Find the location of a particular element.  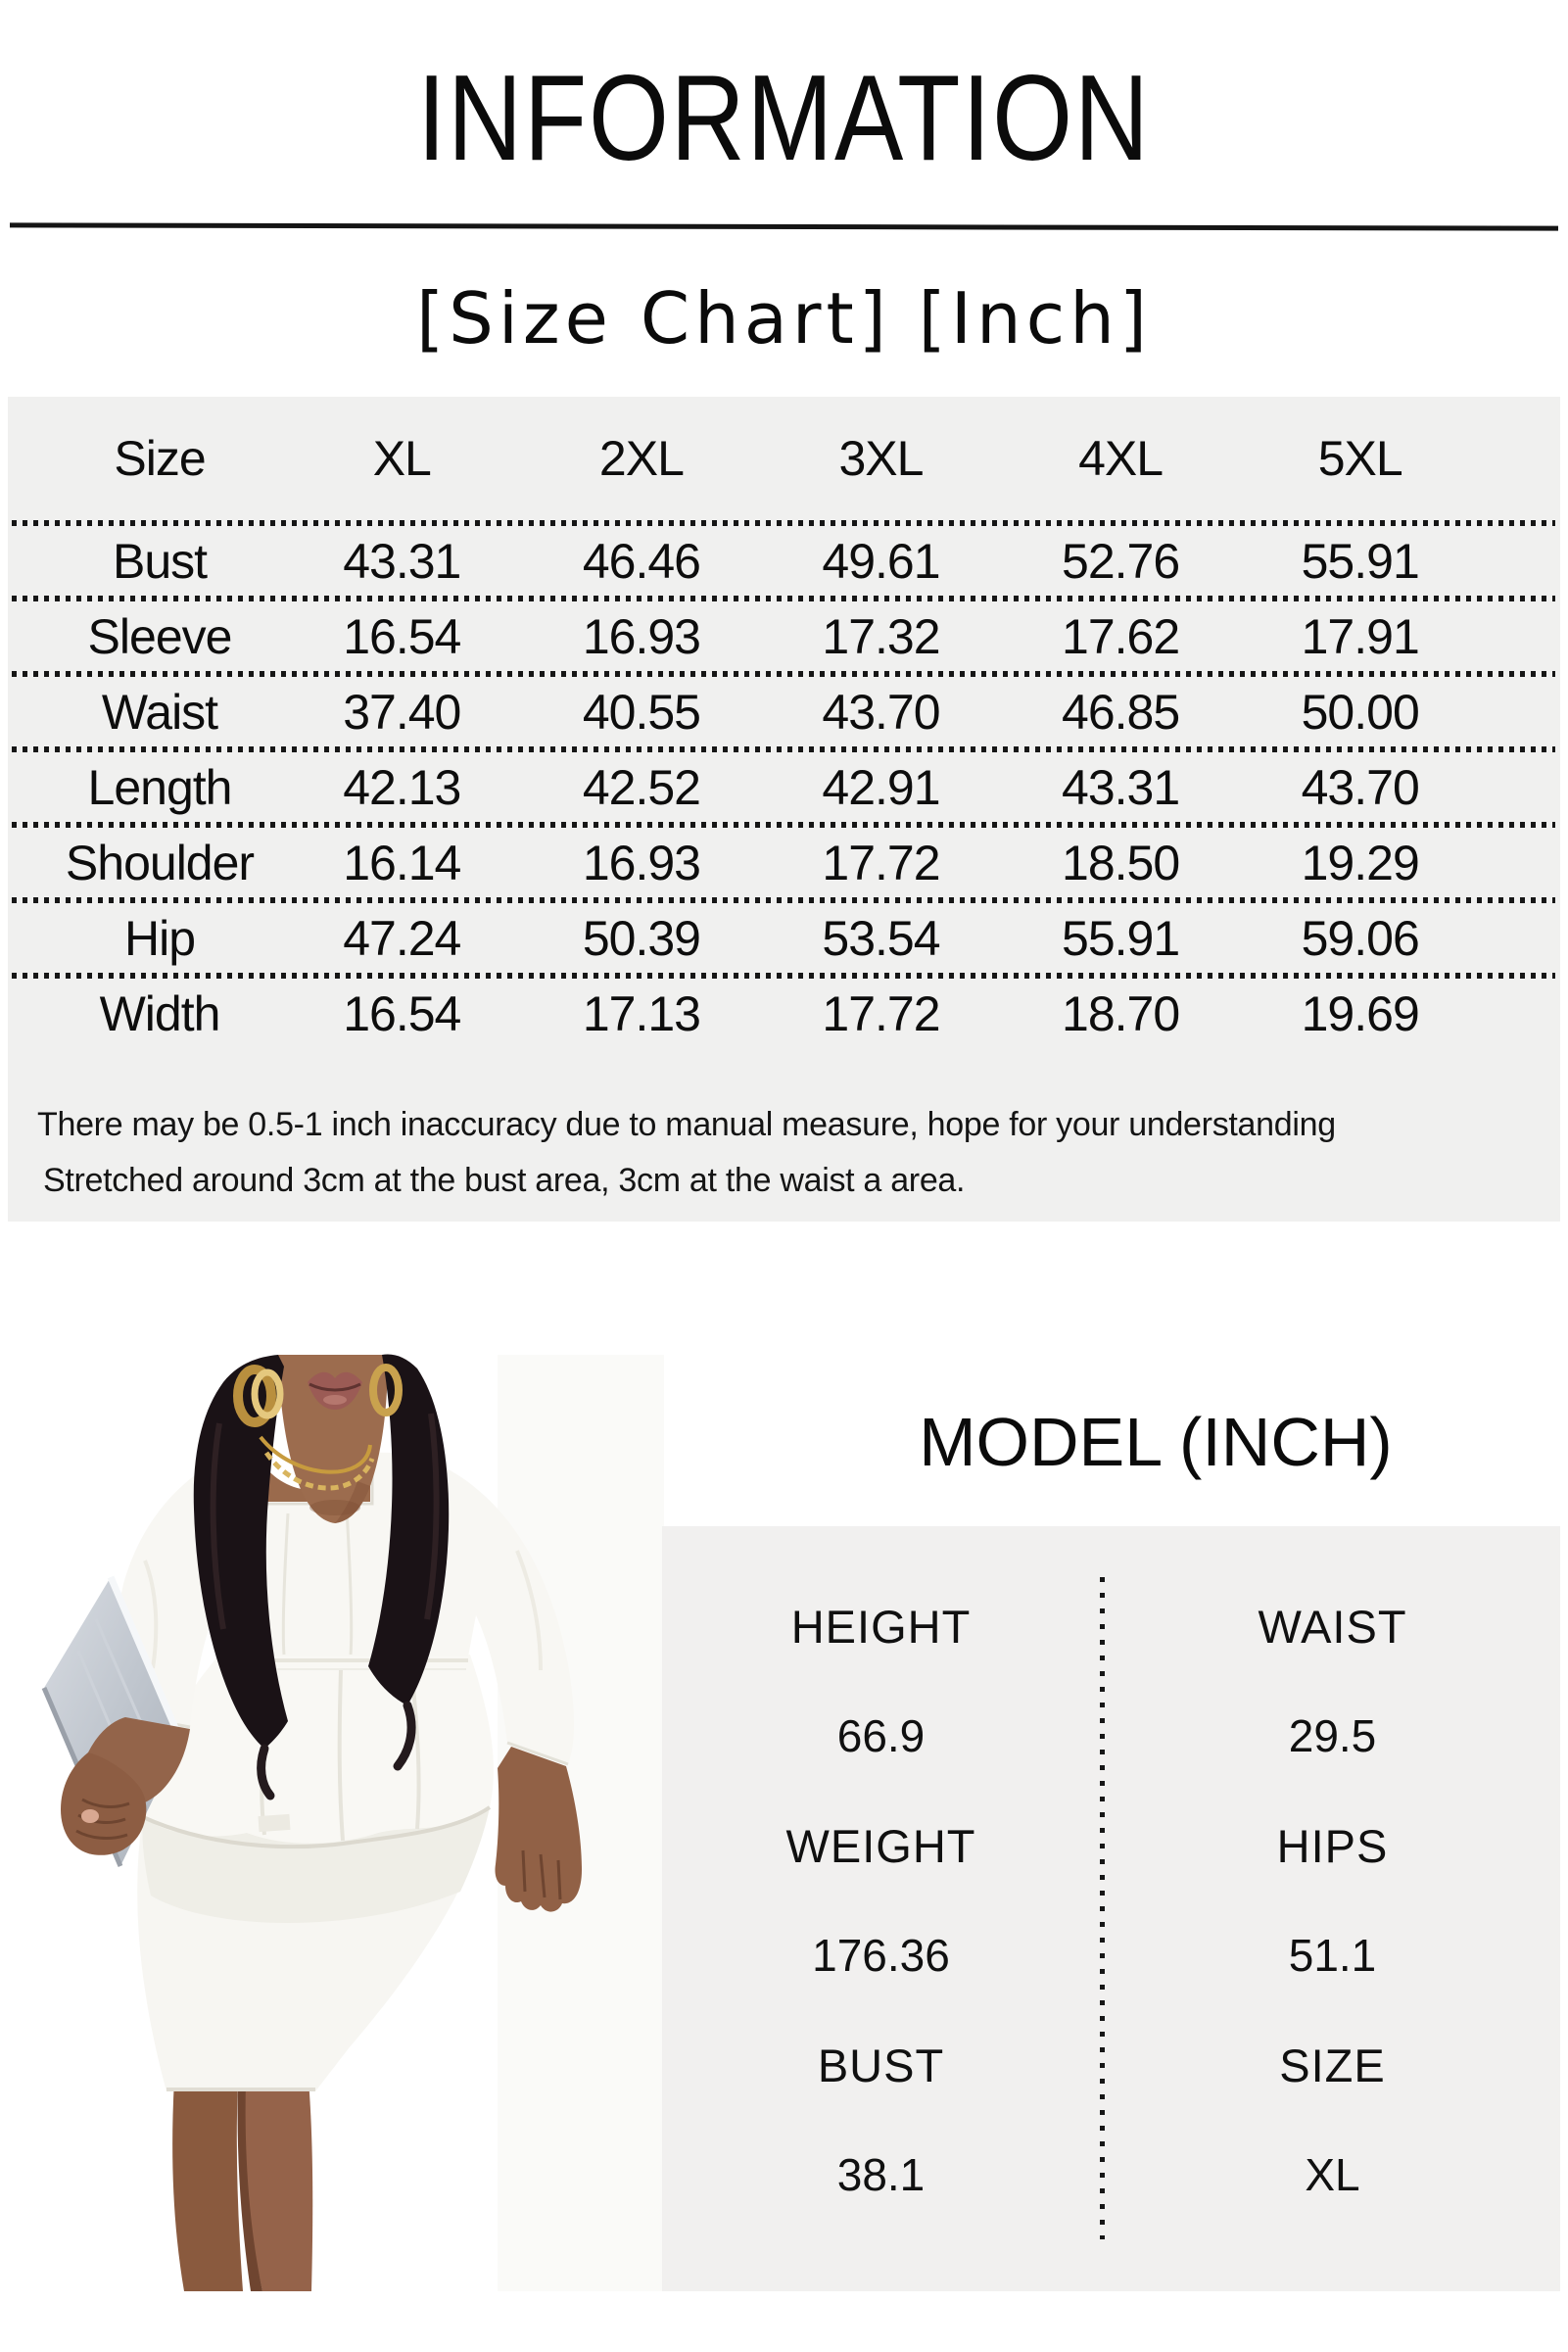

column-header-xl: XL is located at coordinates (402, 458).